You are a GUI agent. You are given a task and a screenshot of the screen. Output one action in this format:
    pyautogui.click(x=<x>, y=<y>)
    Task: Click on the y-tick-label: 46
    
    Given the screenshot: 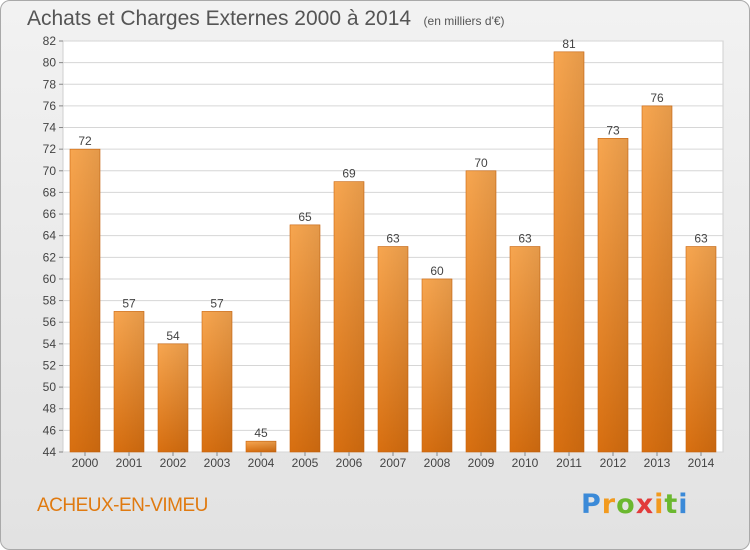 What is the action you would take?
    pyautogui.click(x=50, y=430)
    